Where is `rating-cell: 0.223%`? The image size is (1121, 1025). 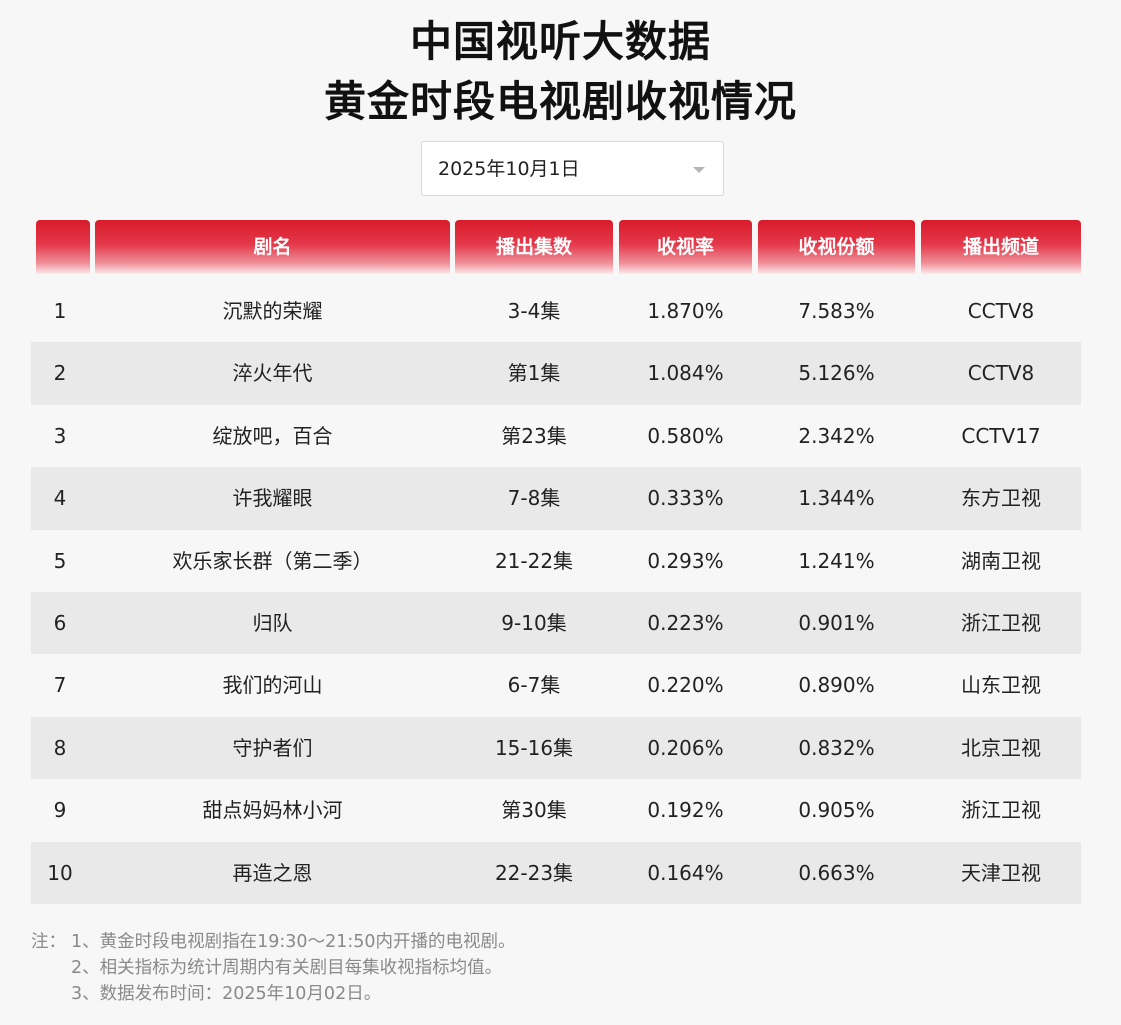
rating-cell: 0.223% is located at coordinates (685, 622).